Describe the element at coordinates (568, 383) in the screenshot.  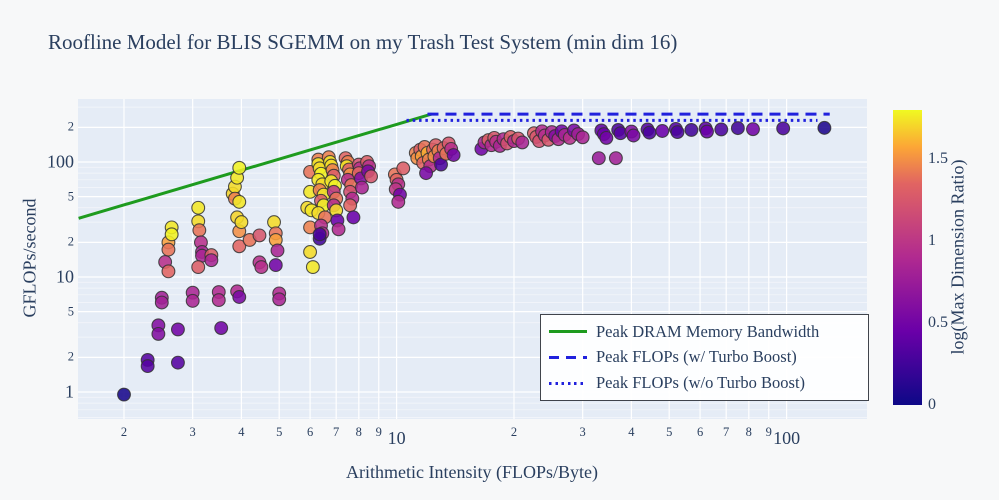
I see `blue-dotted-line-icon` at that location.